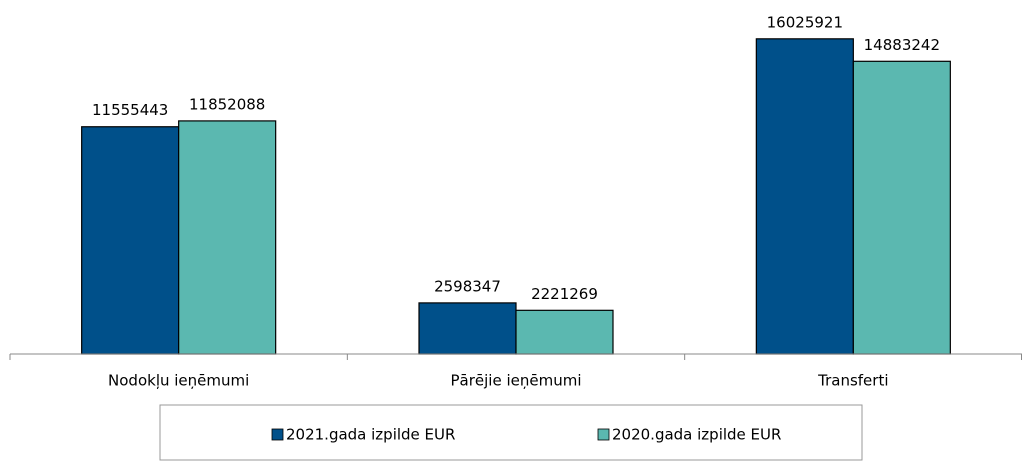 This screenshot has height=461, width=1022. I want to click on x-tick-label: Transferti, so click(852, 381).